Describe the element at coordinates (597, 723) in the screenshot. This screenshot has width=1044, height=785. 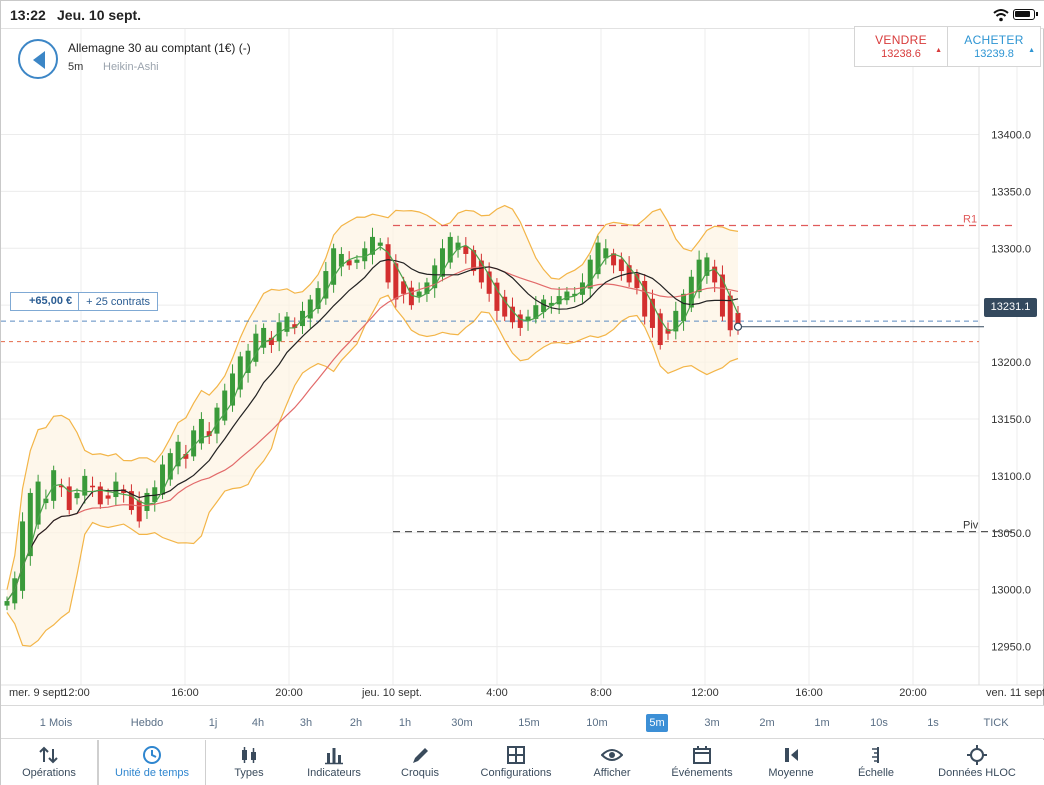
I see `timeframe-option-10m: 10m` at that location.